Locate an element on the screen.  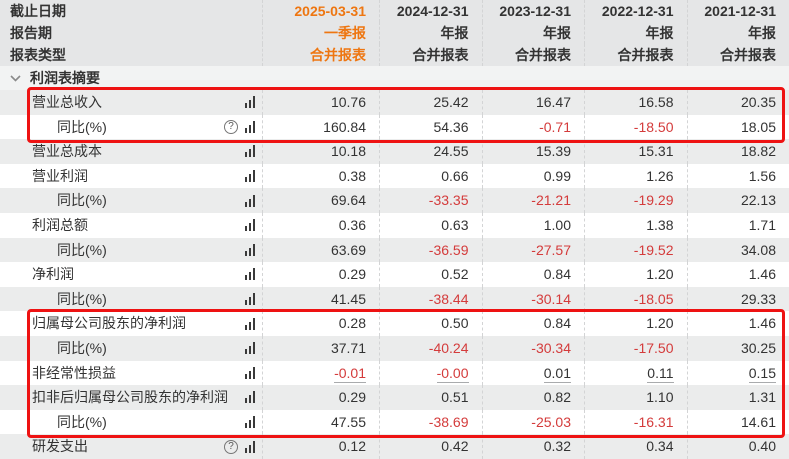
chevron-down-icon is located at coordinates (15, 78).